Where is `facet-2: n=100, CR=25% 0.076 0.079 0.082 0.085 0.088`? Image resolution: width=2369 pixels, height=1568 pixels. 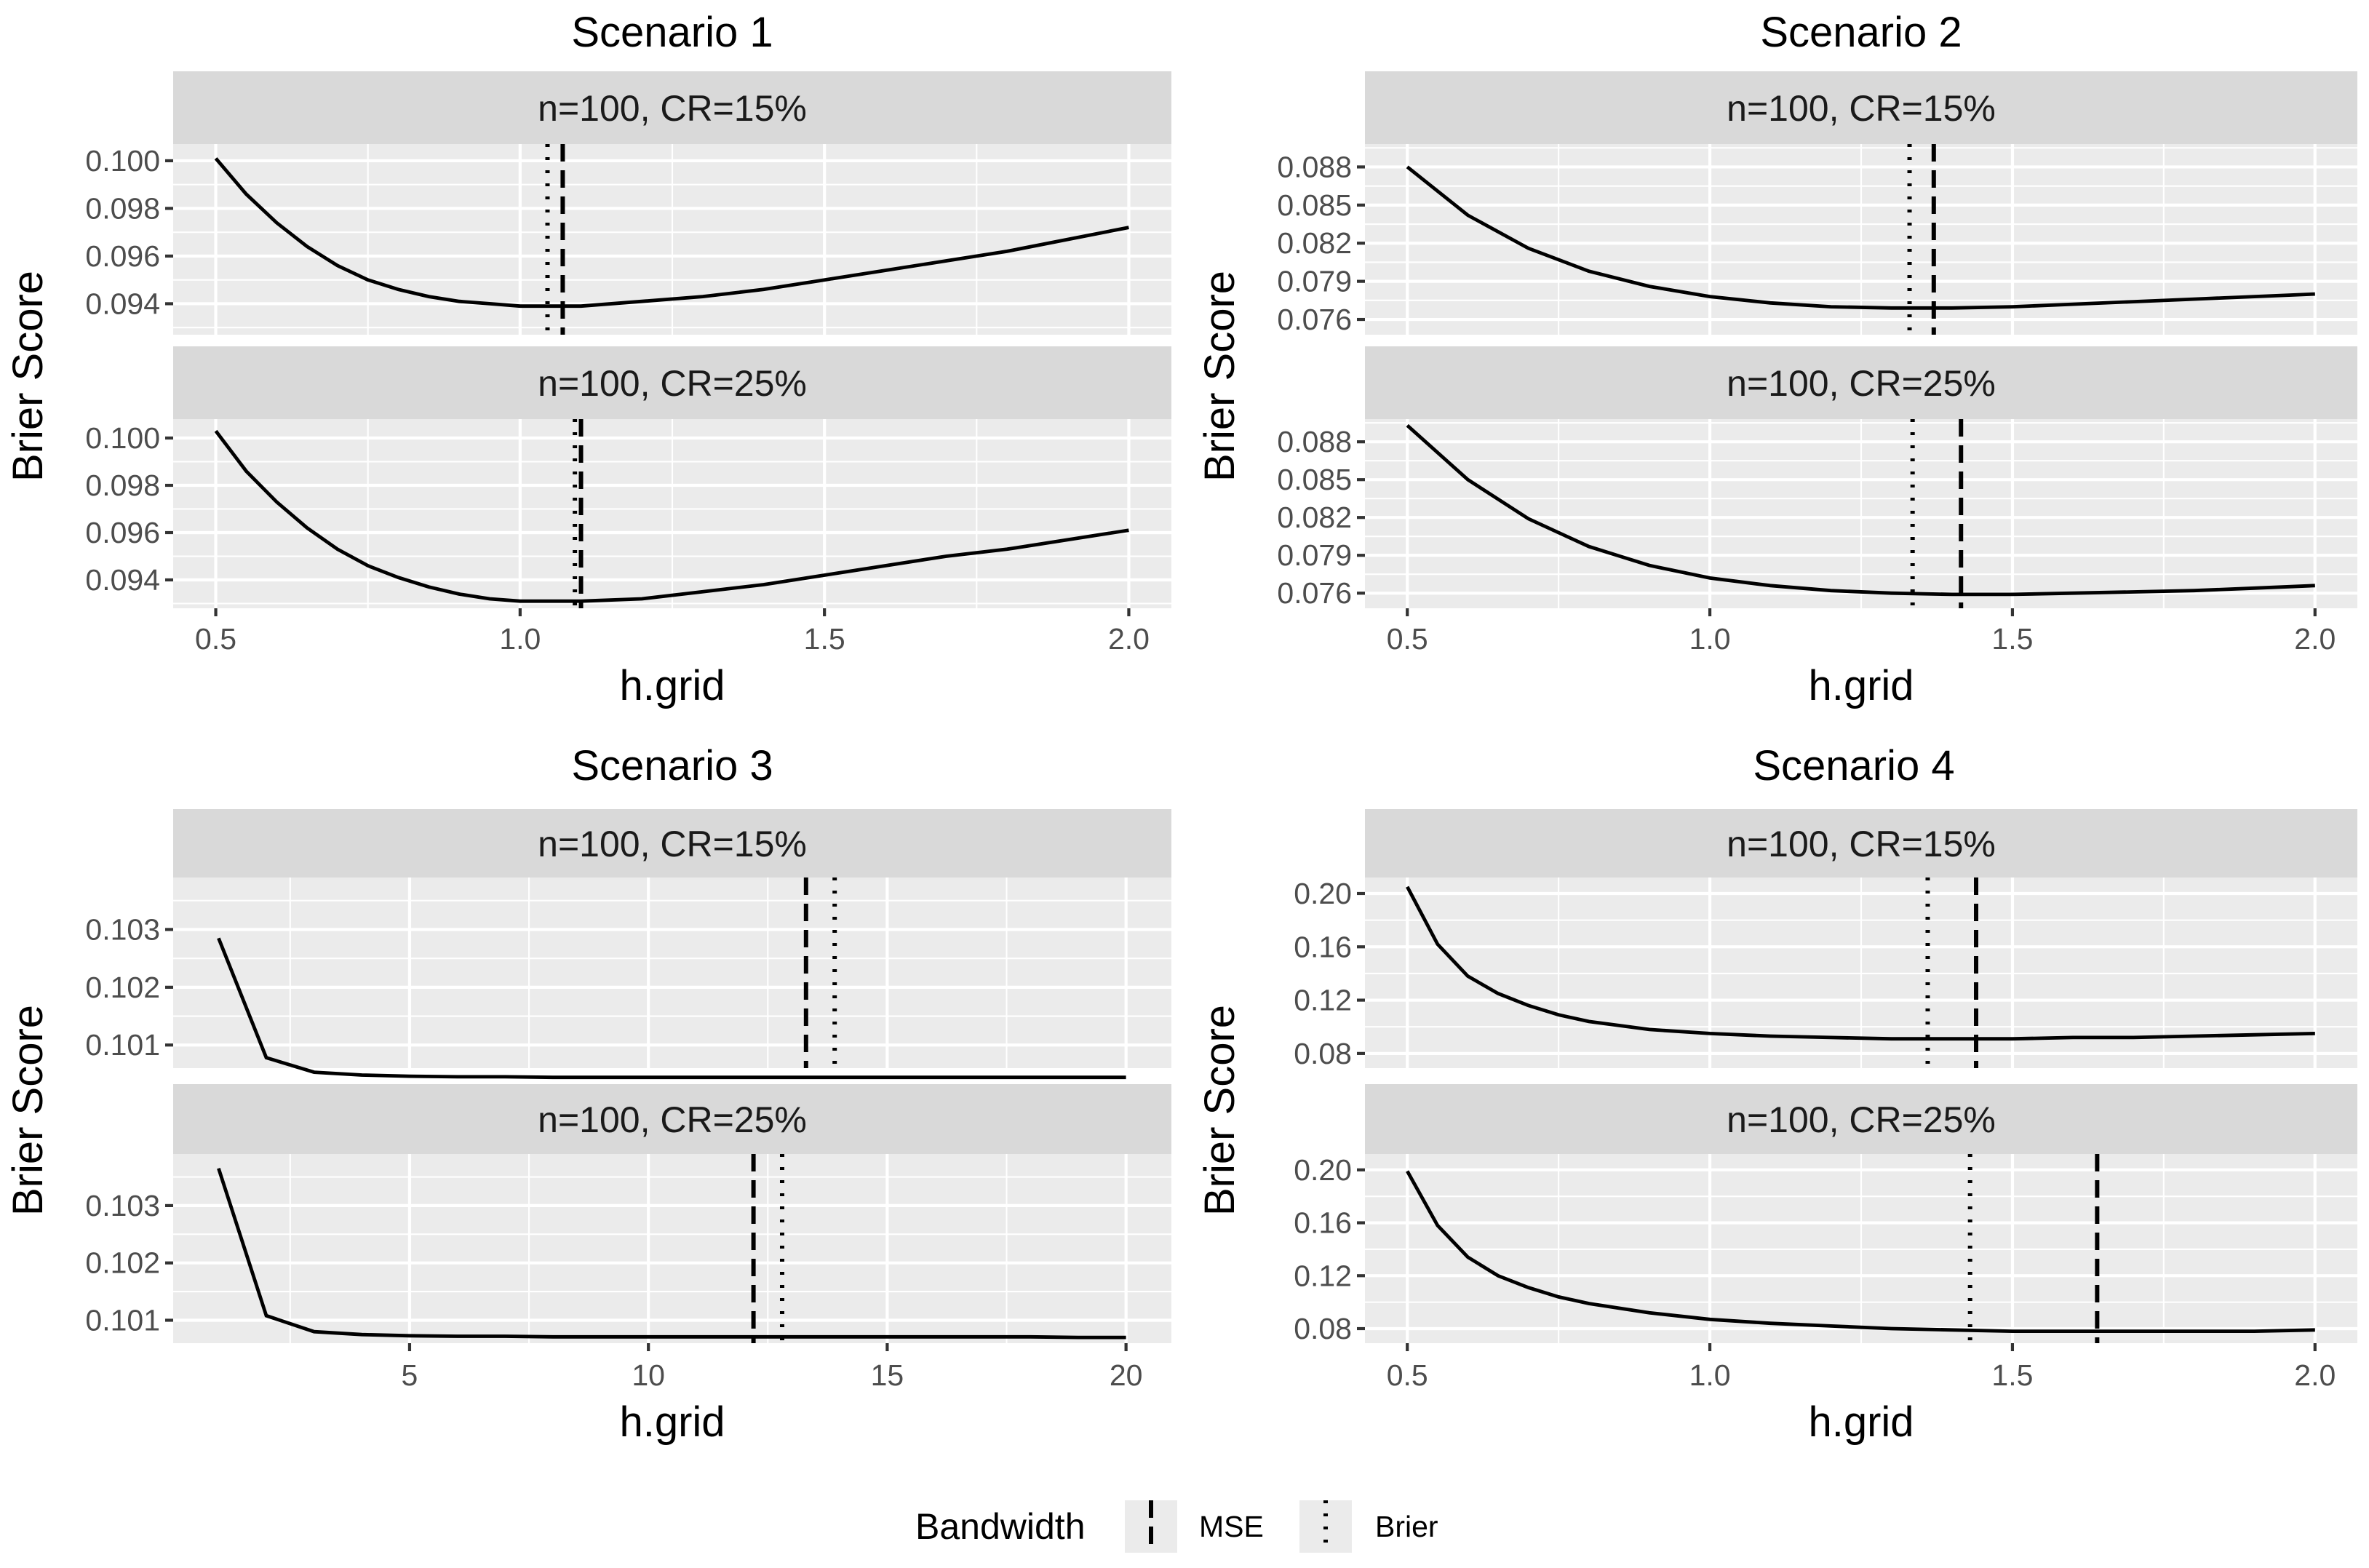
facet-2: n=100, CR=25% 0.076 0.079 0.082 0.085 0.088 is located at coordinates (1817, 478).